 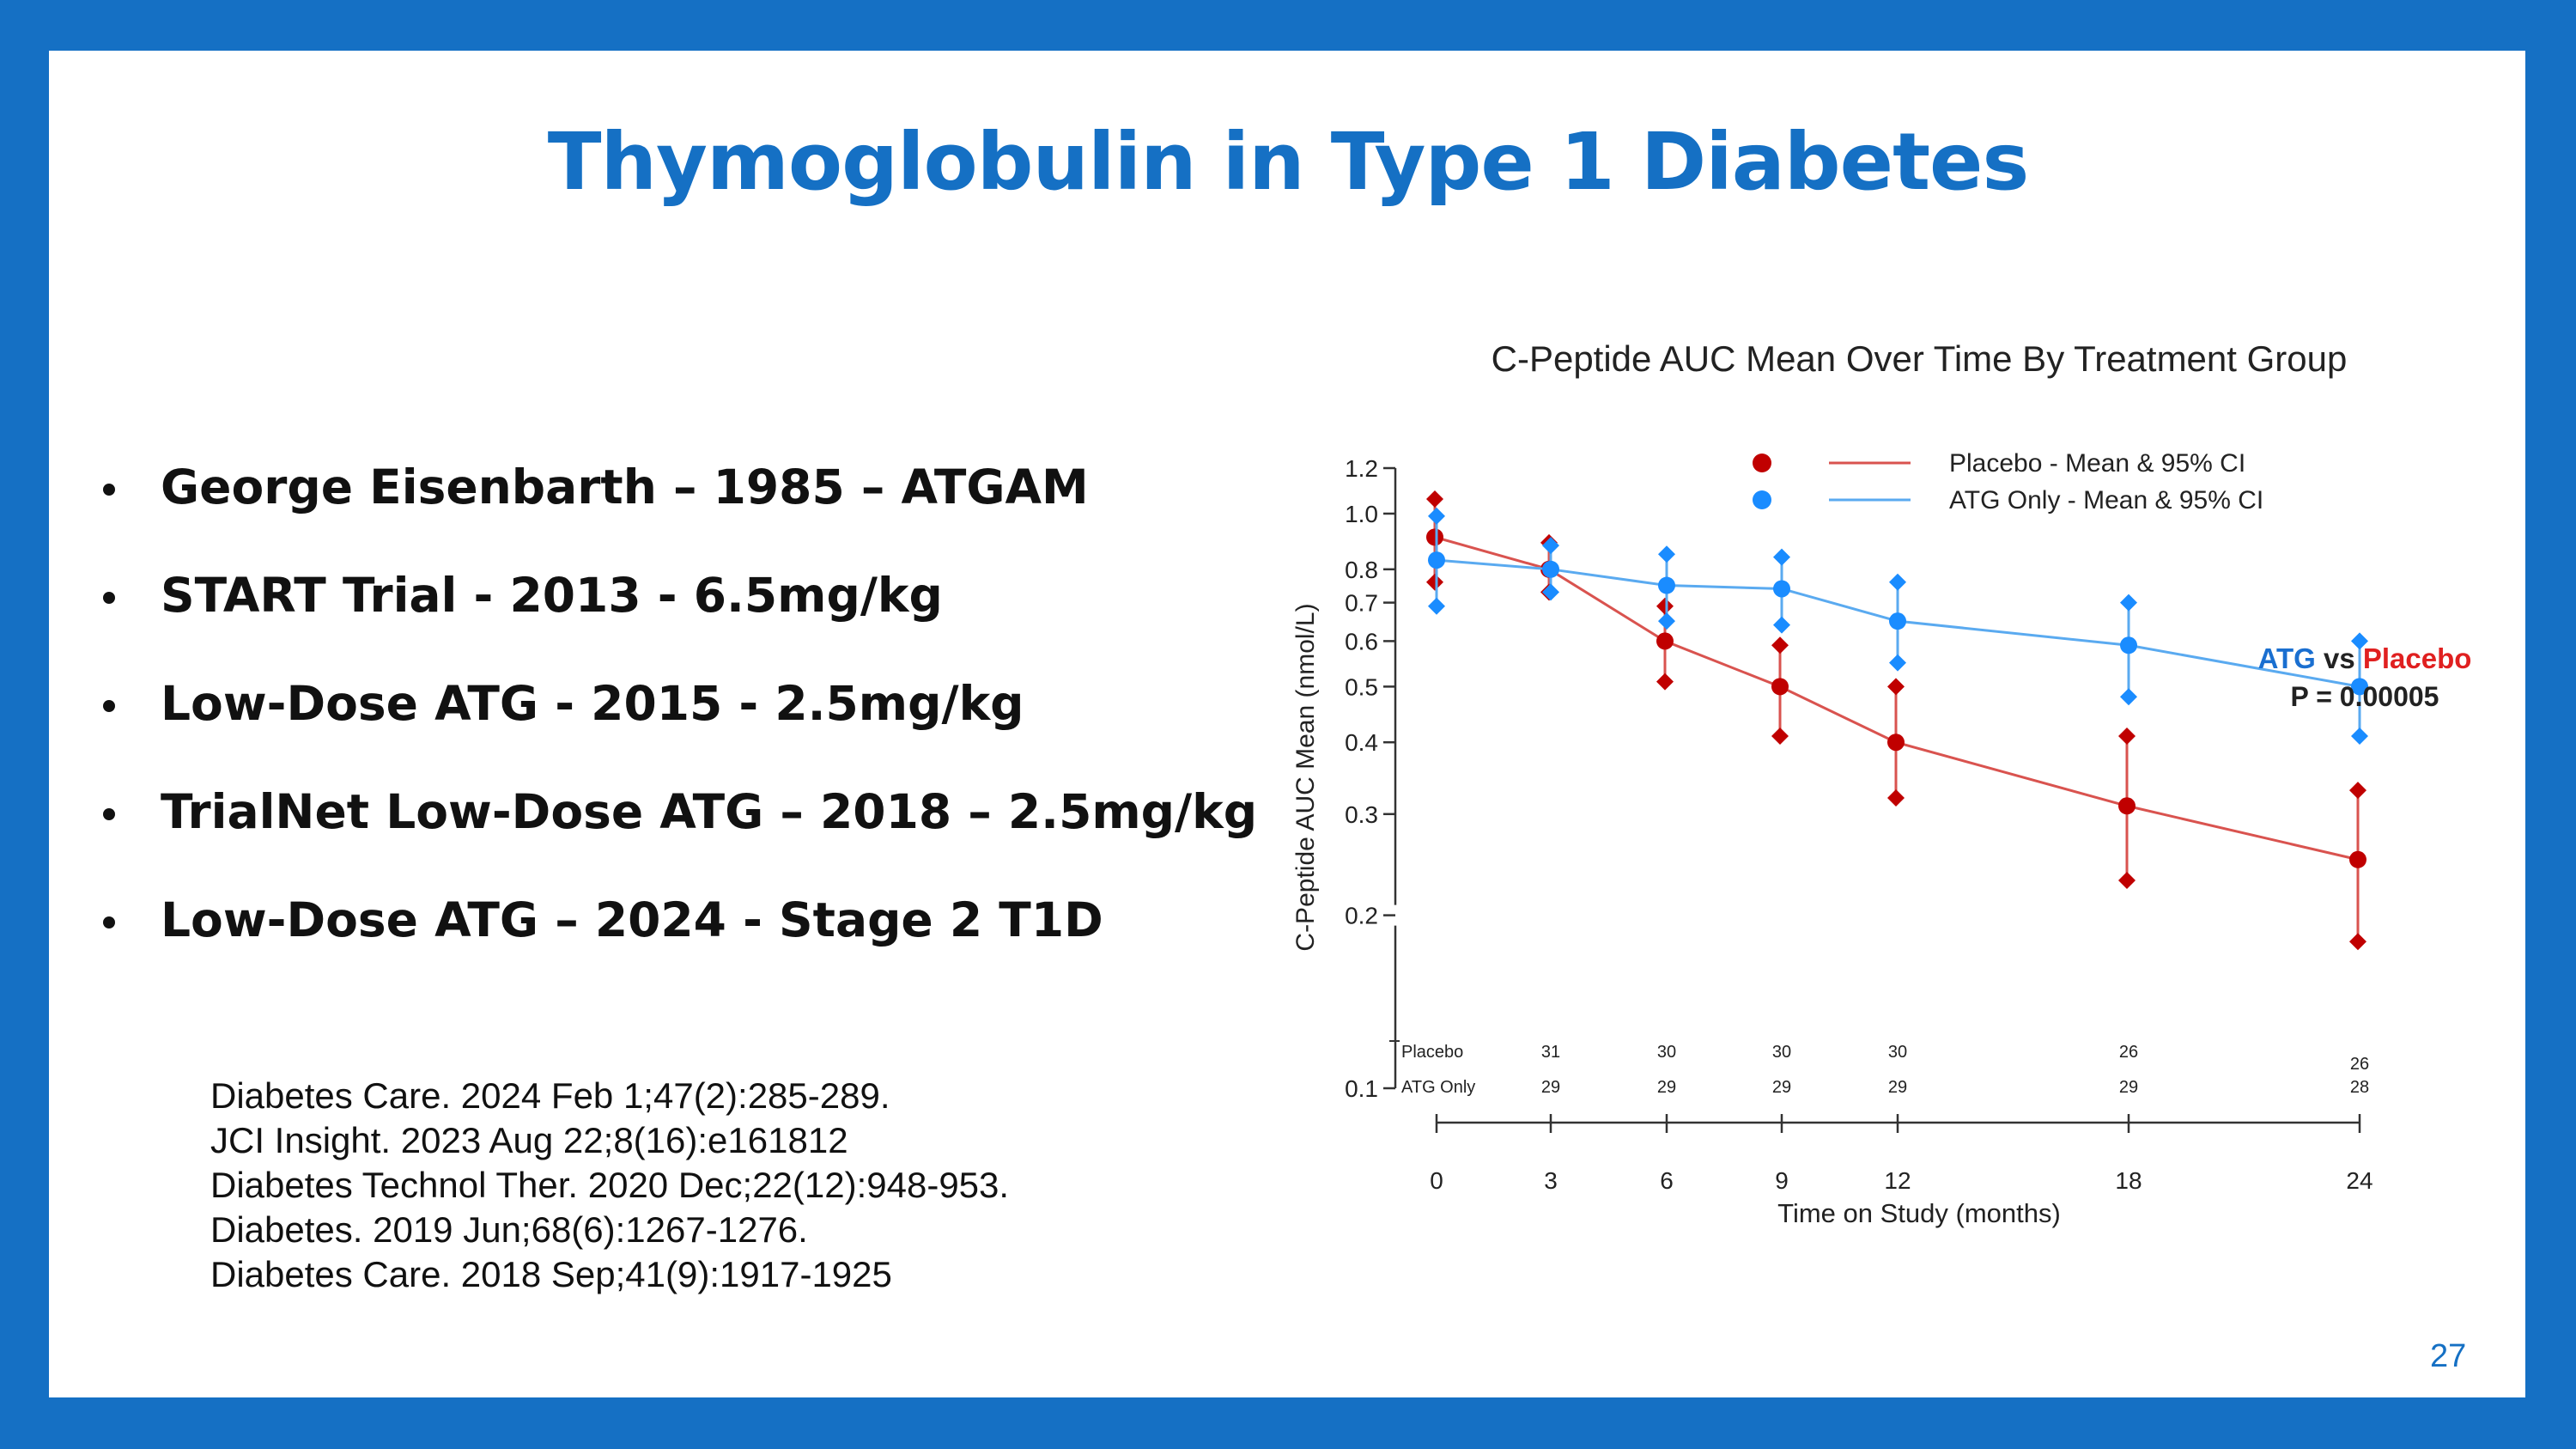 What do you see at coordinates (2128, 1180) in the screenshot?
I see `x-tick-label: 18` at bounding box center [2128, 1180].